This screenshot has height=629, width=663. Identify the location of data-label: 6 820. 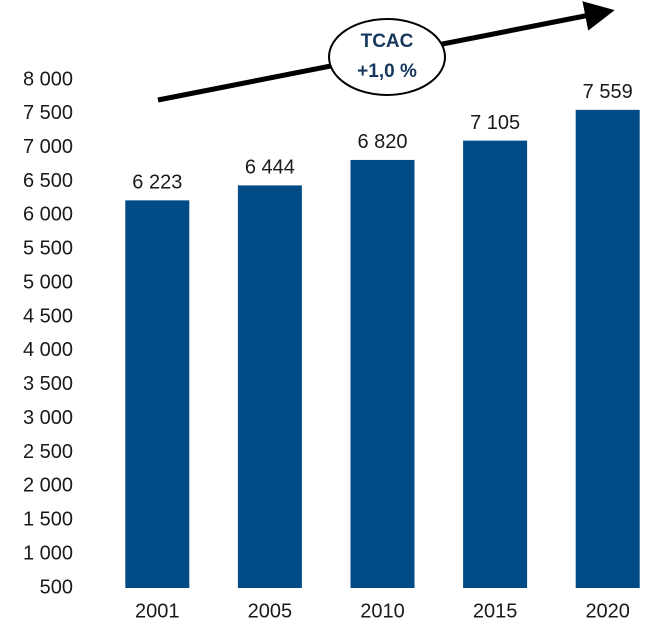
(382, 142).